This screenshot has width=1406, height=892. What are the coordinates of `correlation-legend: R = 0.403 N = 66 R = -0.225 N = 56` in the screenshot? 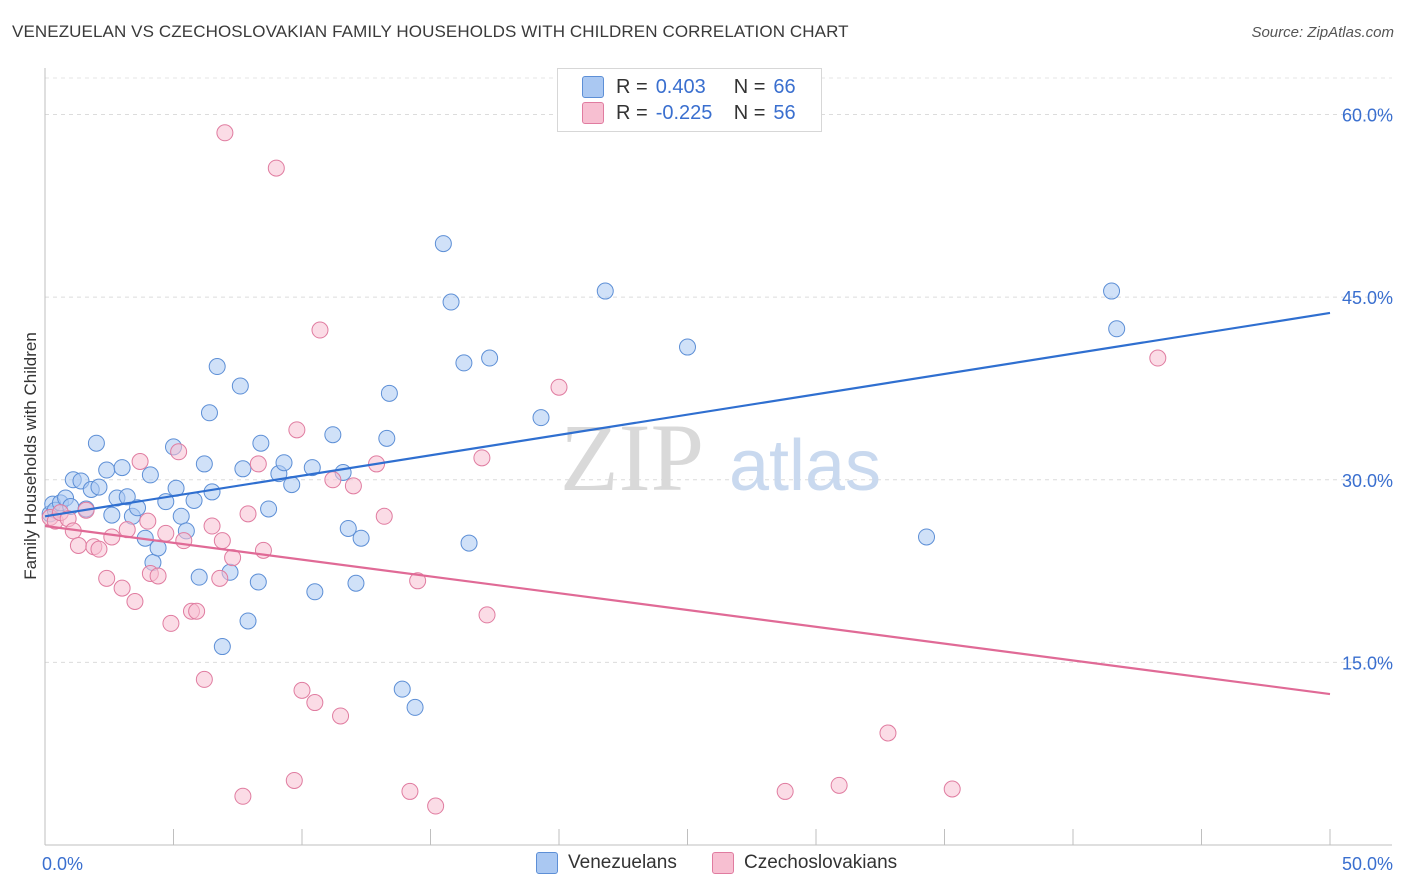 It's located at (689, 100).